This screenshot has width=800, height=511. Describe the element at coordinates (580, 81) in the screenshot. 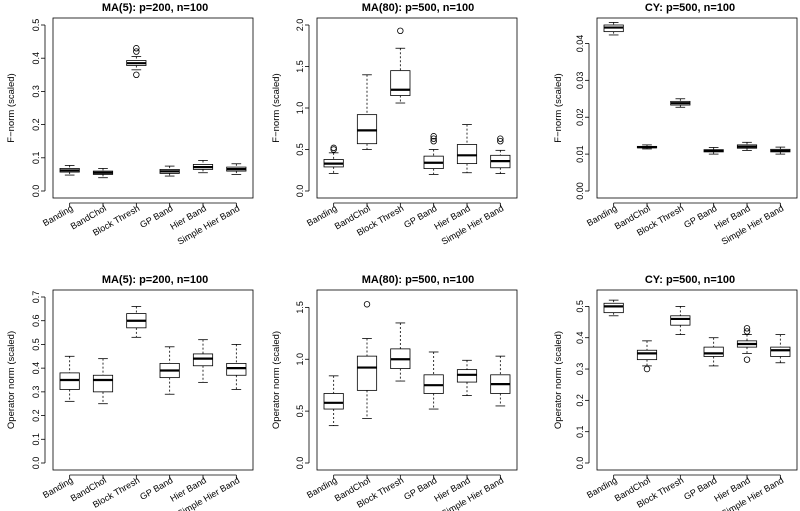

I see `y-tick-label: 0.03` at that location.